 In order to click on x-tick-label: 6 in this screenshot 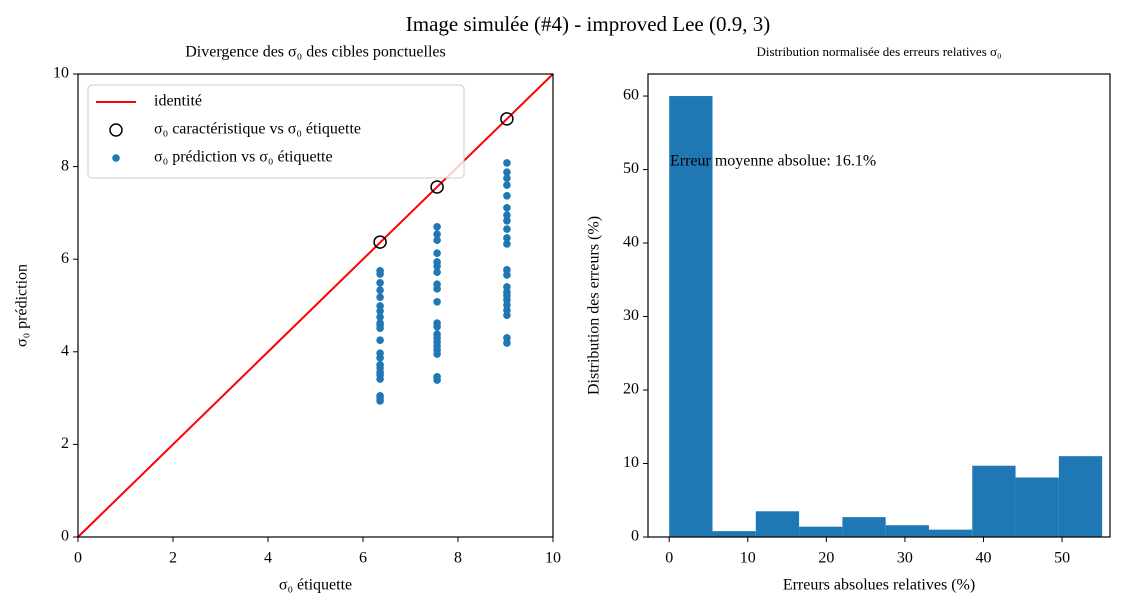, I will do `click(363, 558)`.